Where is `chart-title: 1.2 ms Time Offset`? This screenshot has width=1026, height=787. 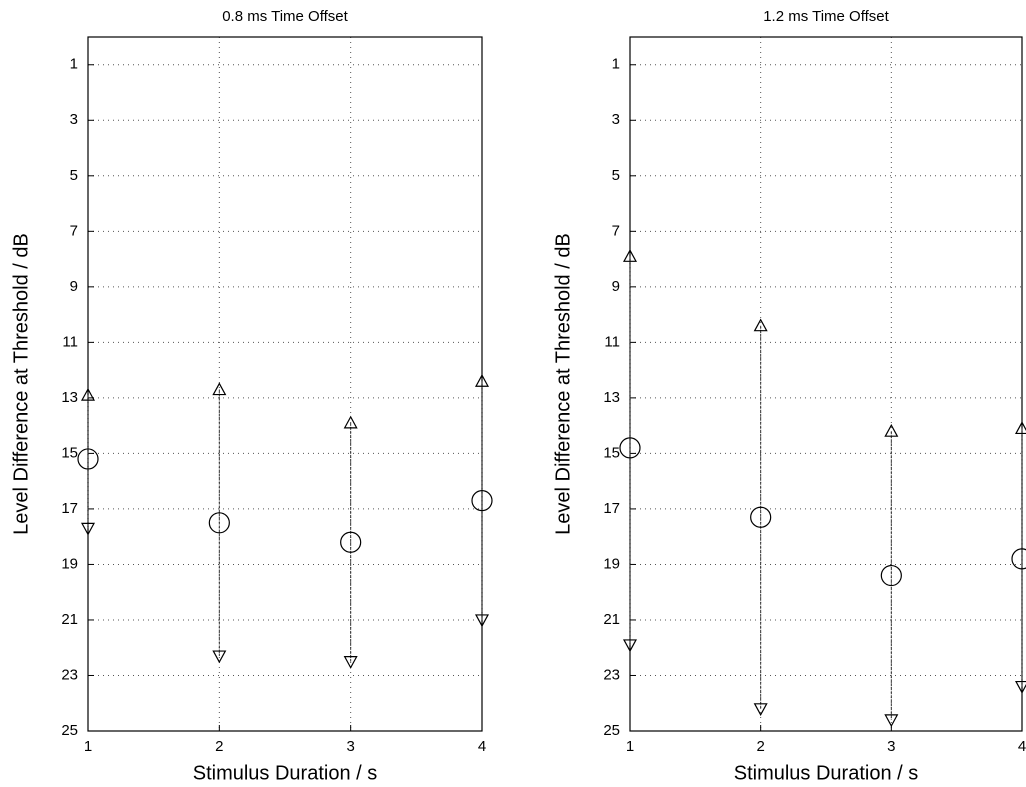 chart-title: 1.2 ms Time Offset is located at coordinates (826, 16).